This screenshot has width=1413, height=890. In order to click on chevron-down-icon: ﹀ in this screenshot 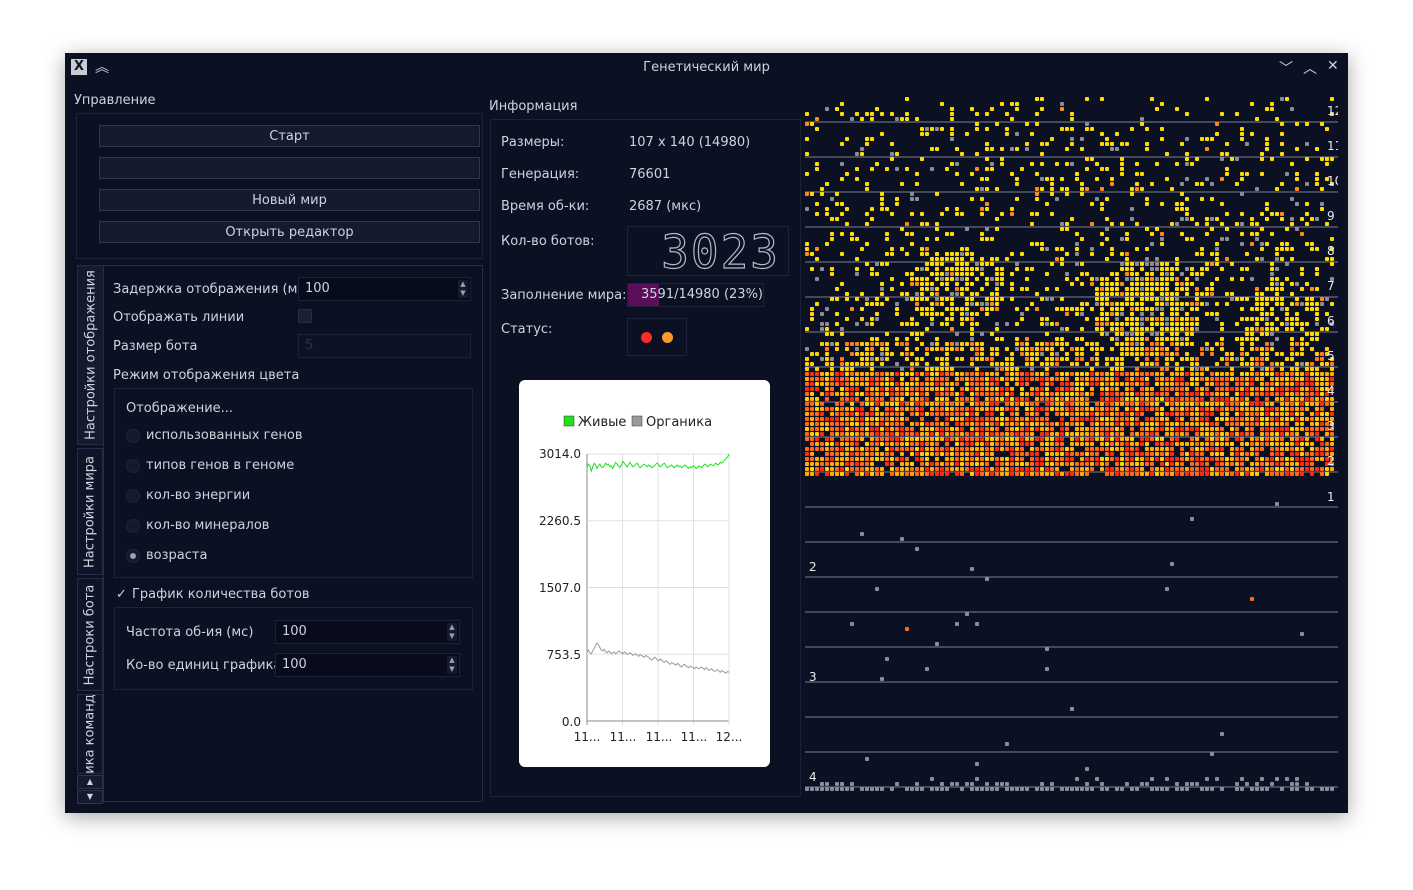, I will do `click(1286, 69)`.